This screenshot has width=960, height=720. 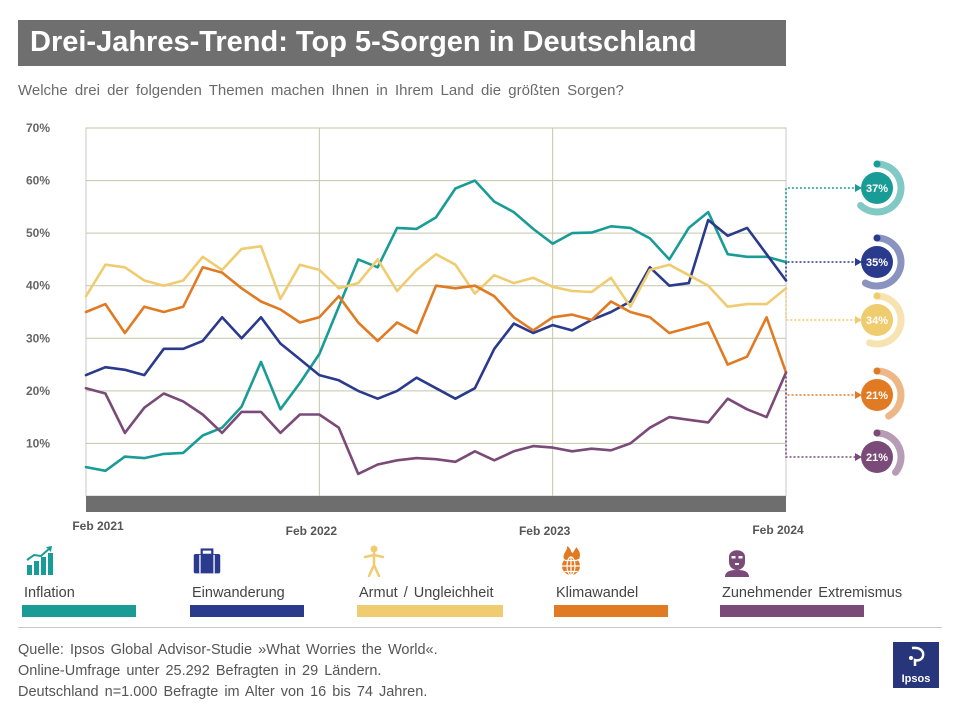 What do you see at coordinates (436, 423) in the screenshot?
I see `series-line-zunehmender-extremismus` at bounding box center [436, 423].